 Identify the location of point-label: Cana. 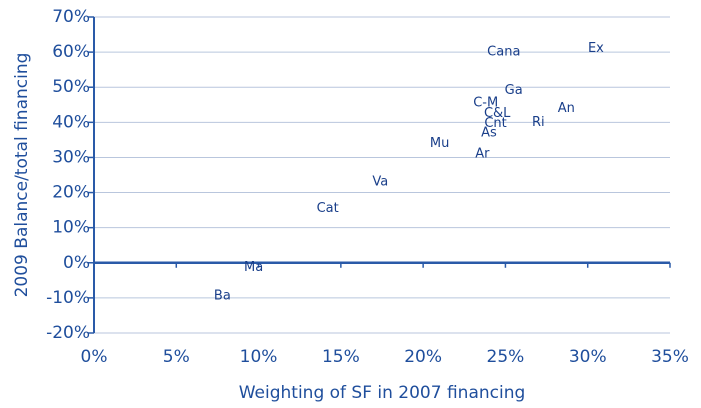
(503, 52).